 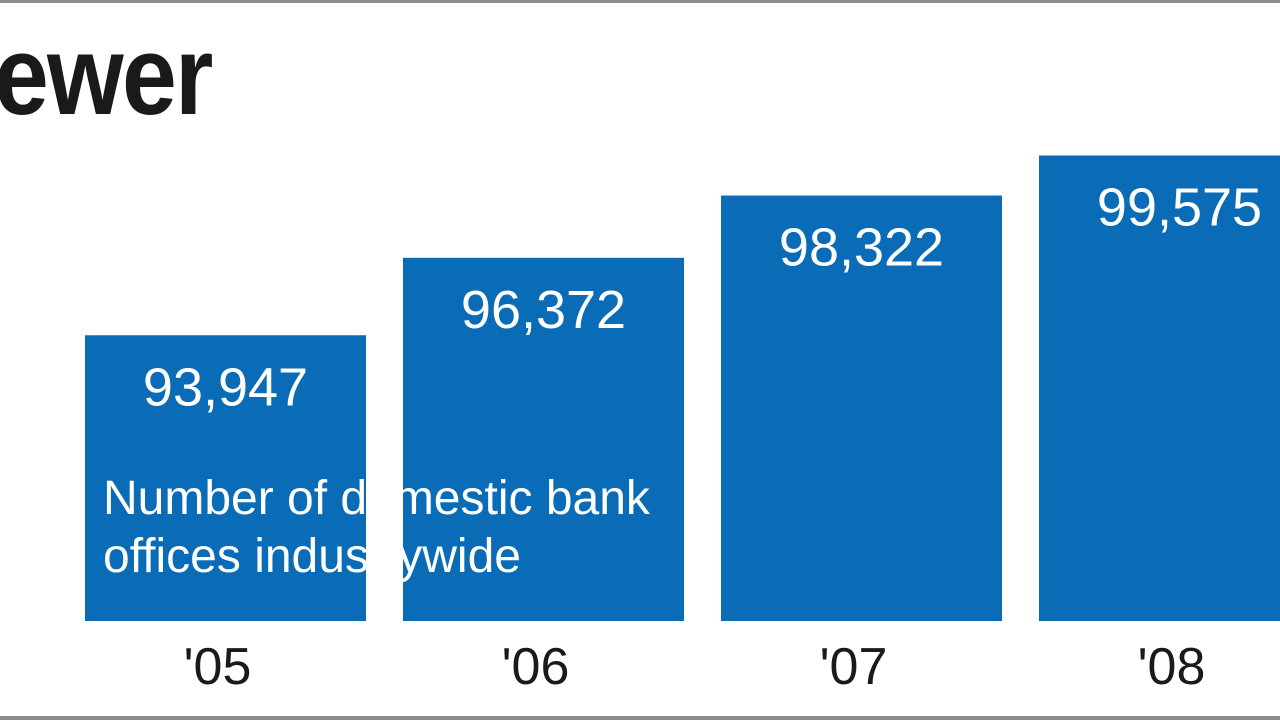 What do you see at coordinates (1179, 208) in the screenshot?
I see `bar-value-label-3: 99,575` at bounding box center [1179, 208].